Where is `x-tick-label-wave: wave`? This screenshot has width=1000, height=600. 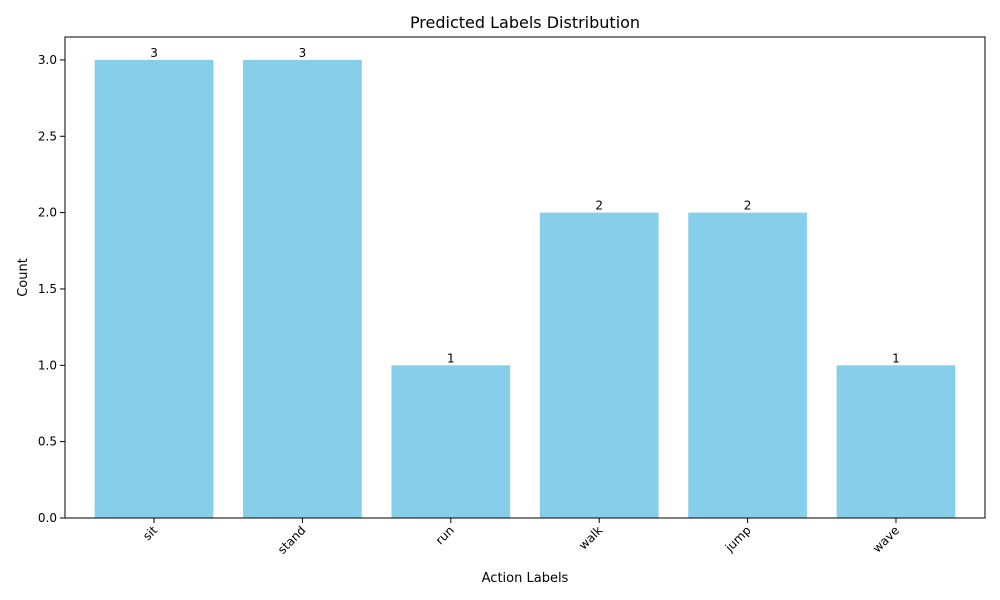 x-tick-label-wave: wave is located at coordinates (886, 539).